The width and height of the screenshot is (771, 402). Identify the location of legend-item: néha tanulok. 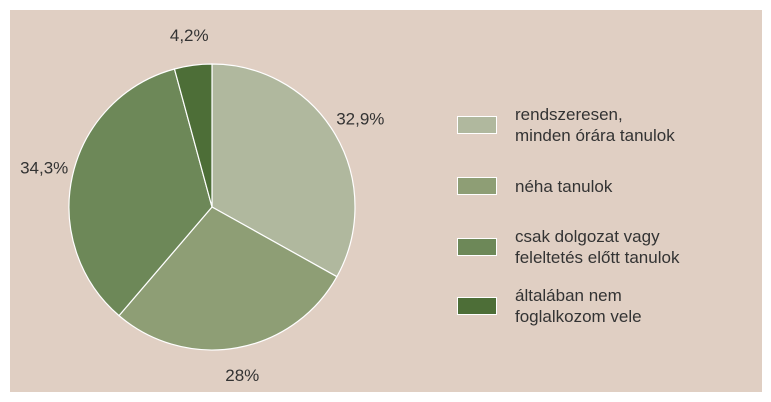
(534, 186).